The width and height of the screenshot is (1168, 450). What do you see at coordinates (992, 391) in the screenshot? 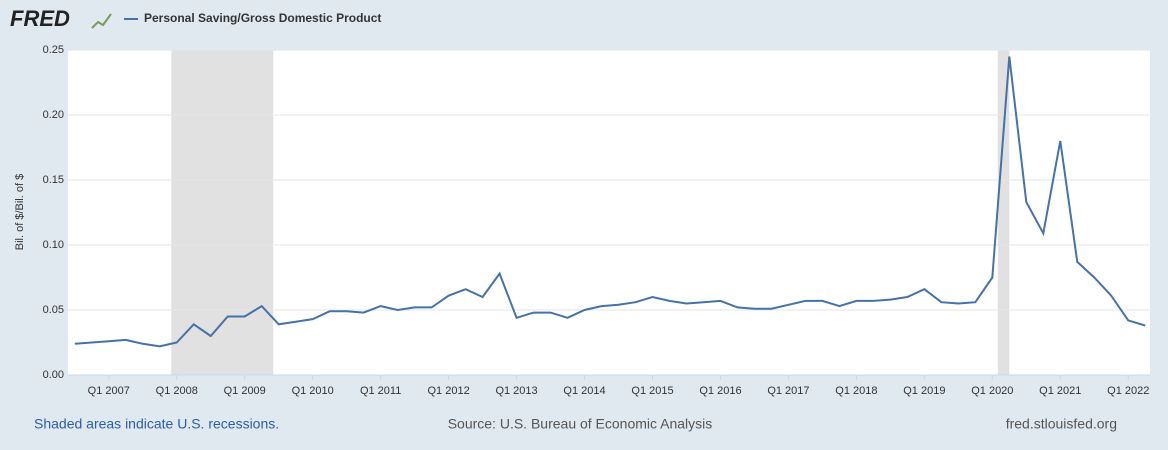
I see `x-tick-label: Q1 2020` at bounding box center [992, 391].